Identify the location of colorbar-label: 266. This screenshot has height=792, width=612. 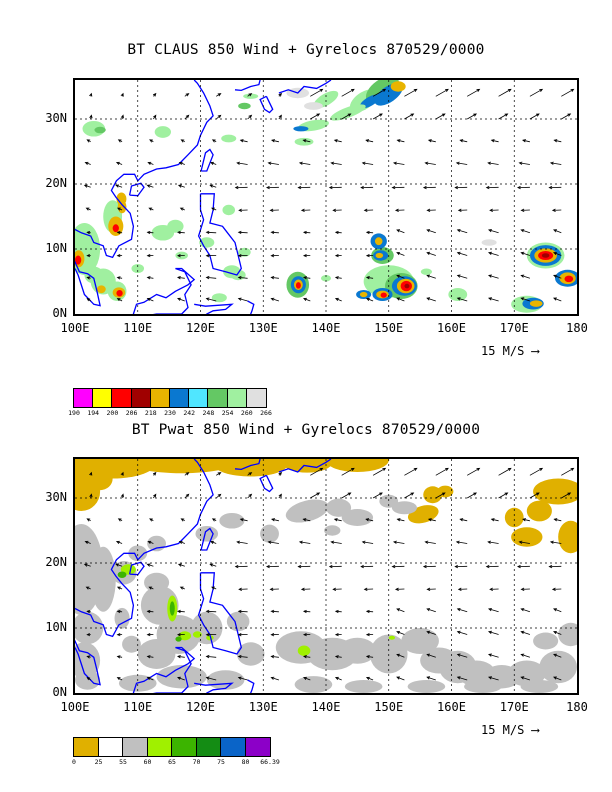
(266, 413).